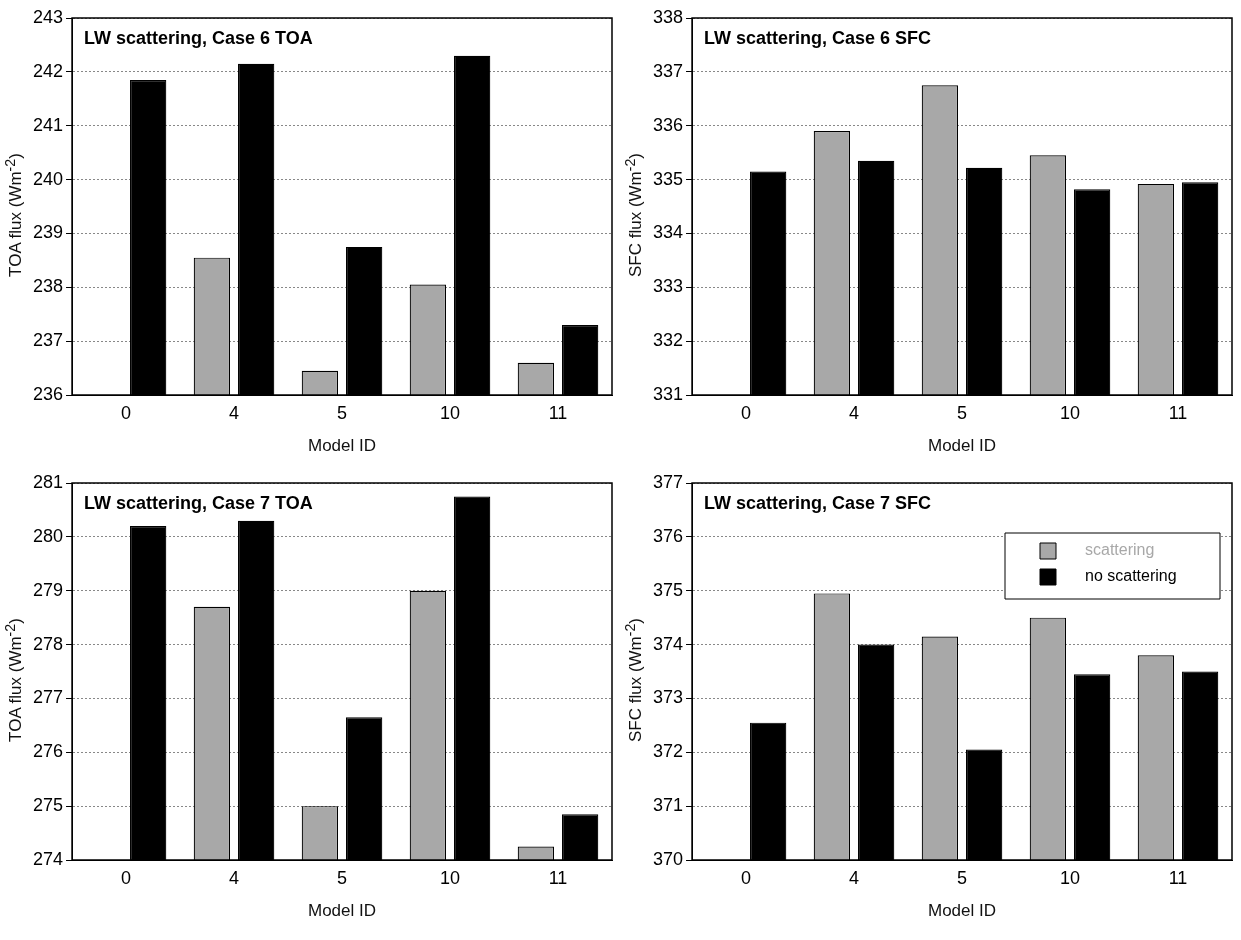 This screenshot has height=940, width=1241. Describe the element at coordinates (48, 858) in the screenshot. I see `y-tick-label: 274` at that location.